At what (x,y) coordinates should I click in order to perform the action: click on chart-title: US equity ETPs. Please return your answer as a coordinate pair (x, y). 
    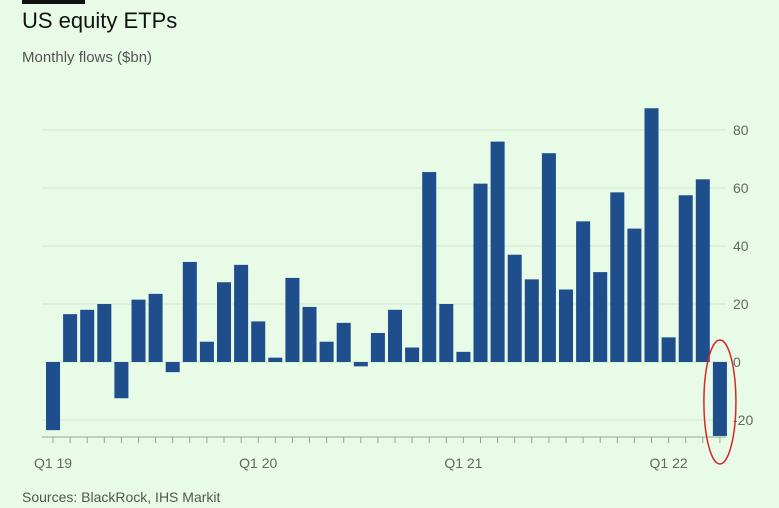
    Looking at the image, I should click on (100, 20).